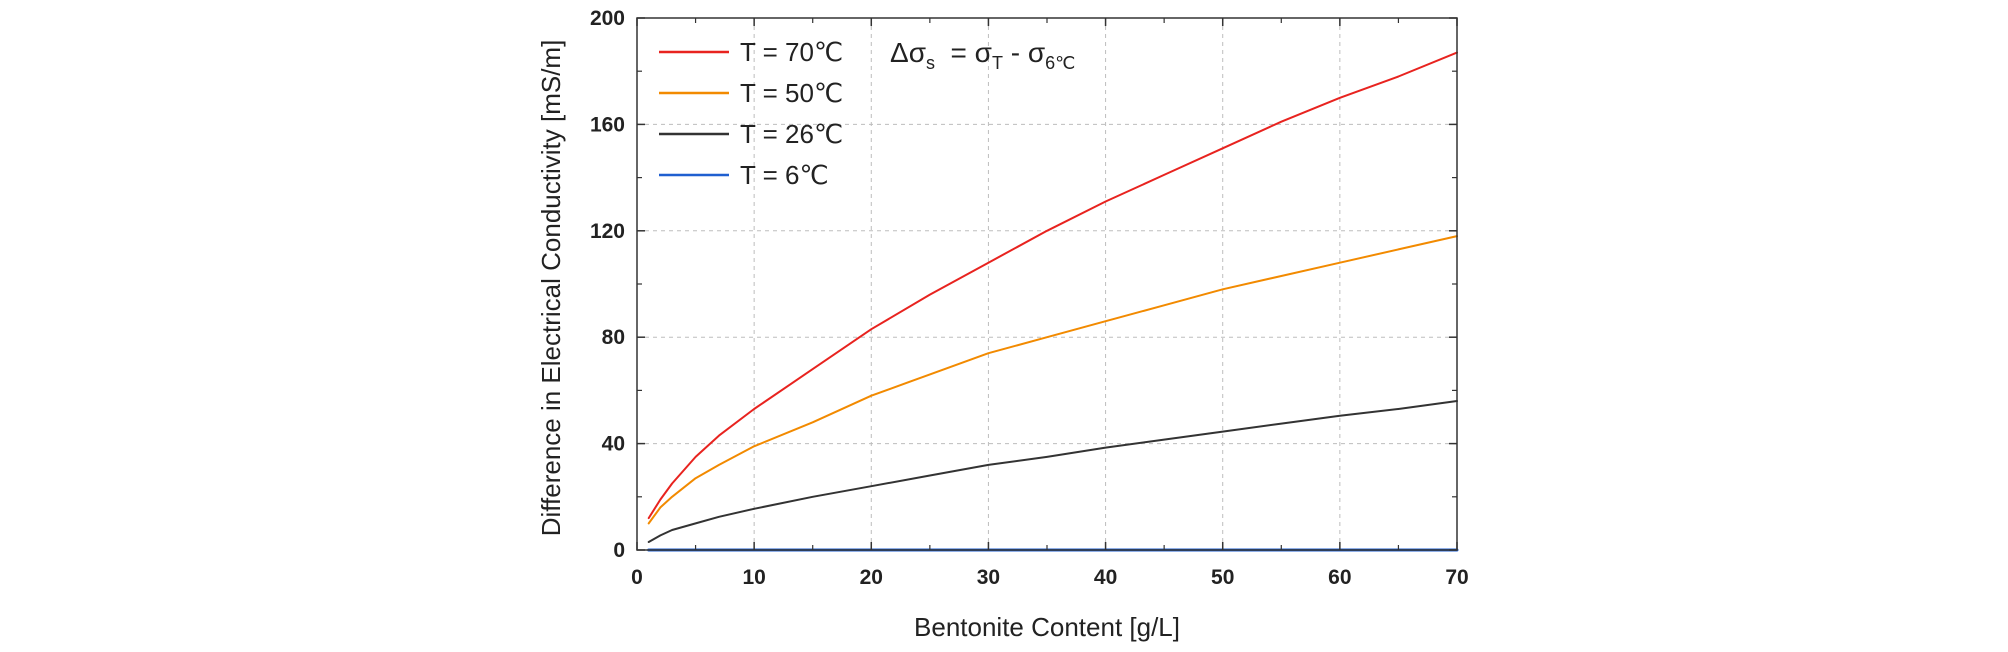 This screenshot has width=2008, height=652. What do you see at coordinates (1024, 52) in the screenshot?
I see `formula-tail: - σ` at bounding box center [1024, 52].